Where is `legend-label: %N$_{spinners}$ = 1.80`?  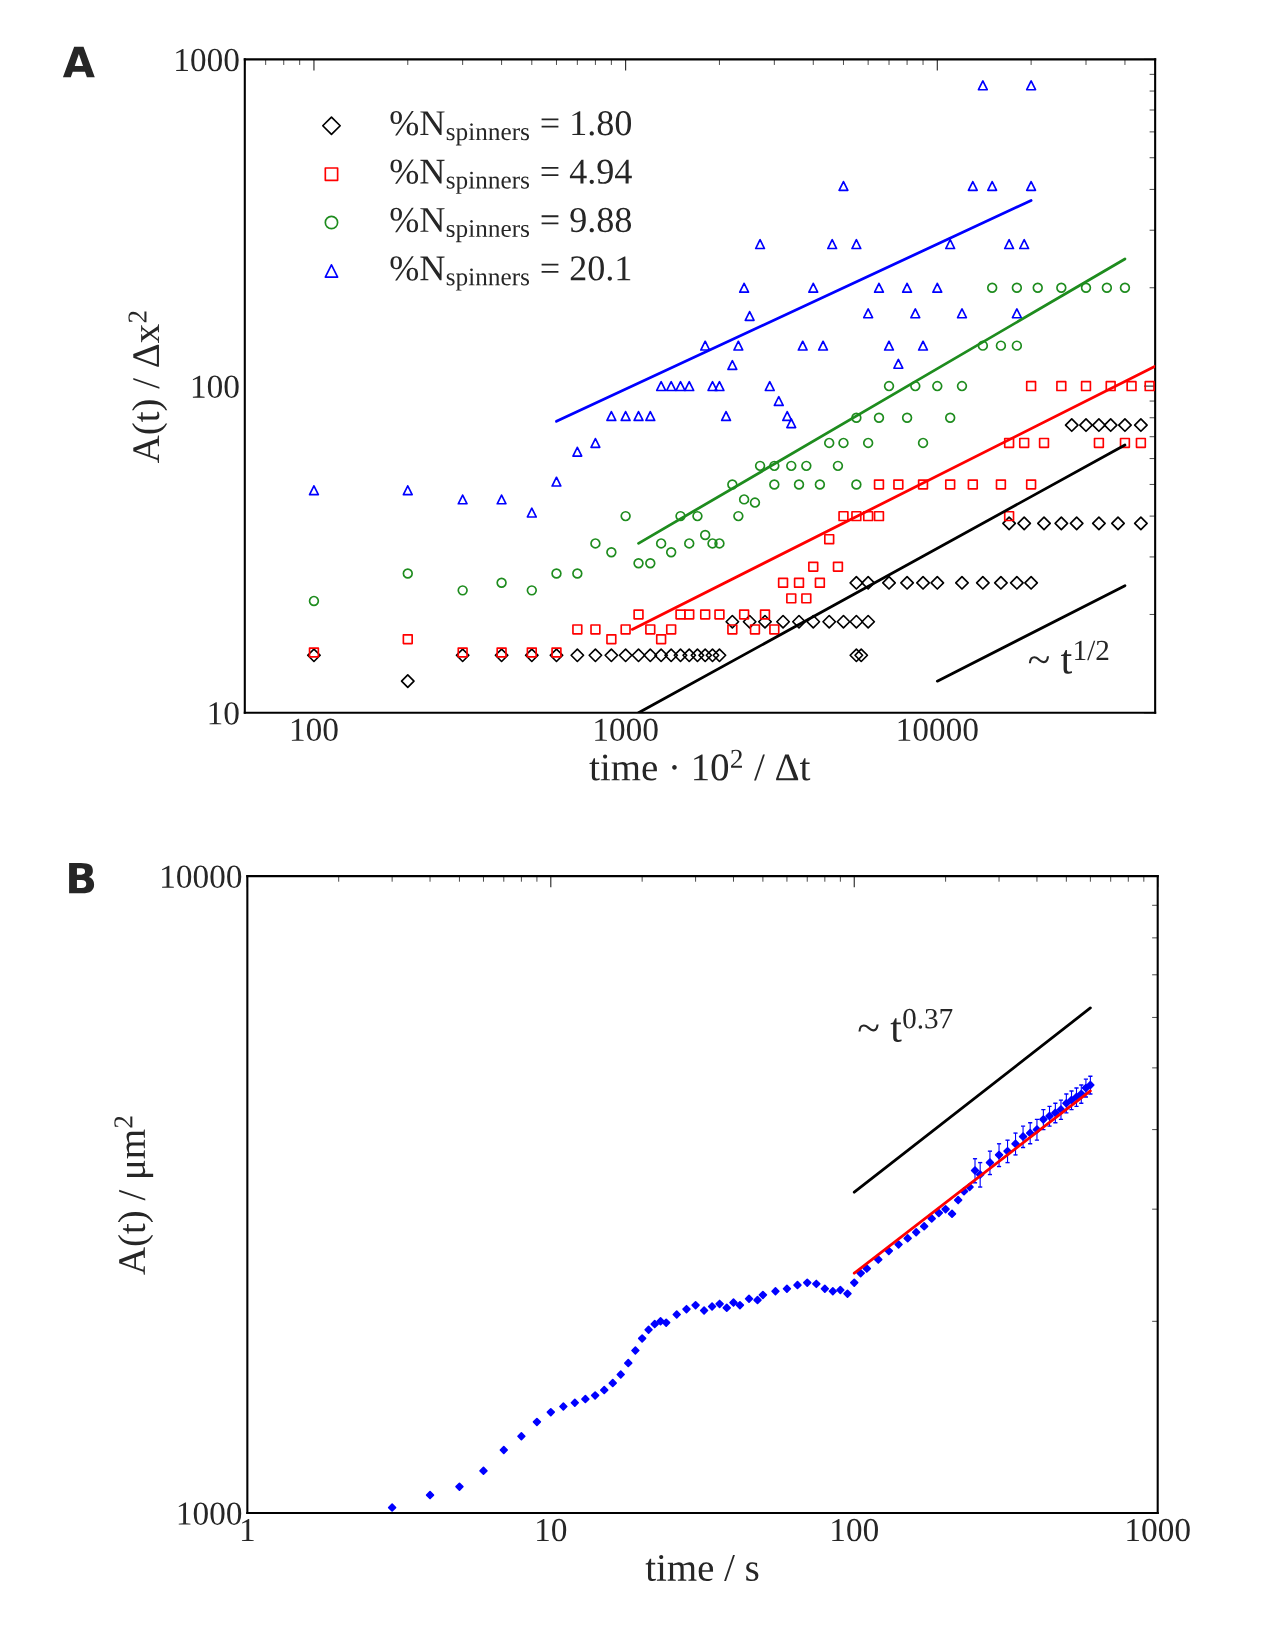
legend-label: %N$_{spinners}$ = 1.80 is located at coordinates (511, 128).